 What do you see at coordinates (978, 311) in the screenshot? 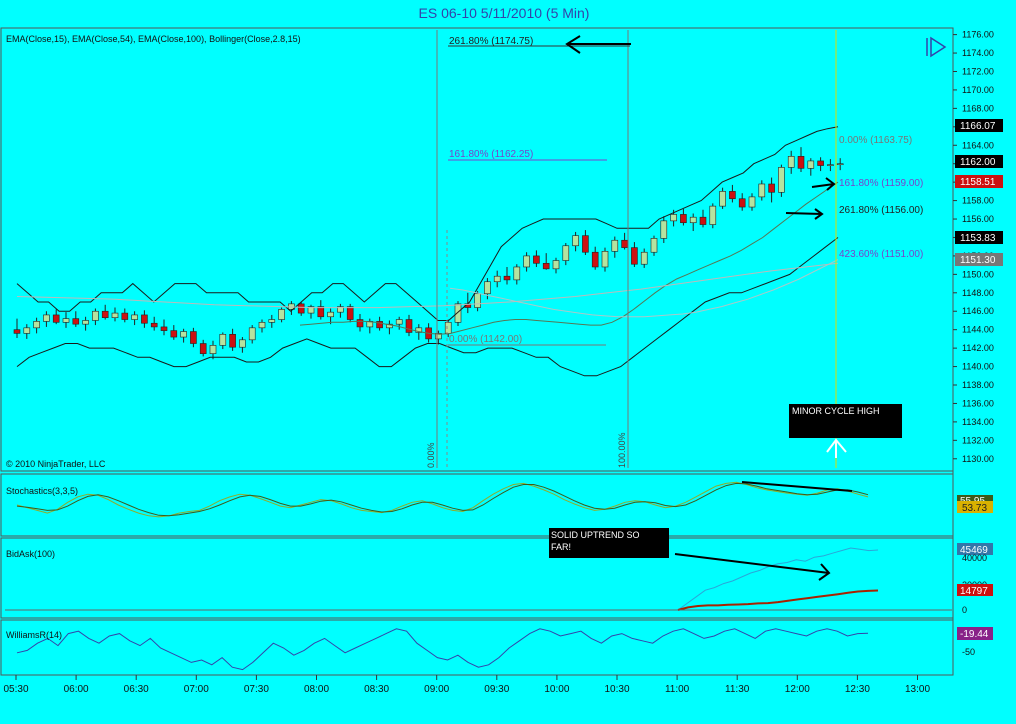
I see `y-tick-label-15: 1146.00` at bounding box center [978, 311].